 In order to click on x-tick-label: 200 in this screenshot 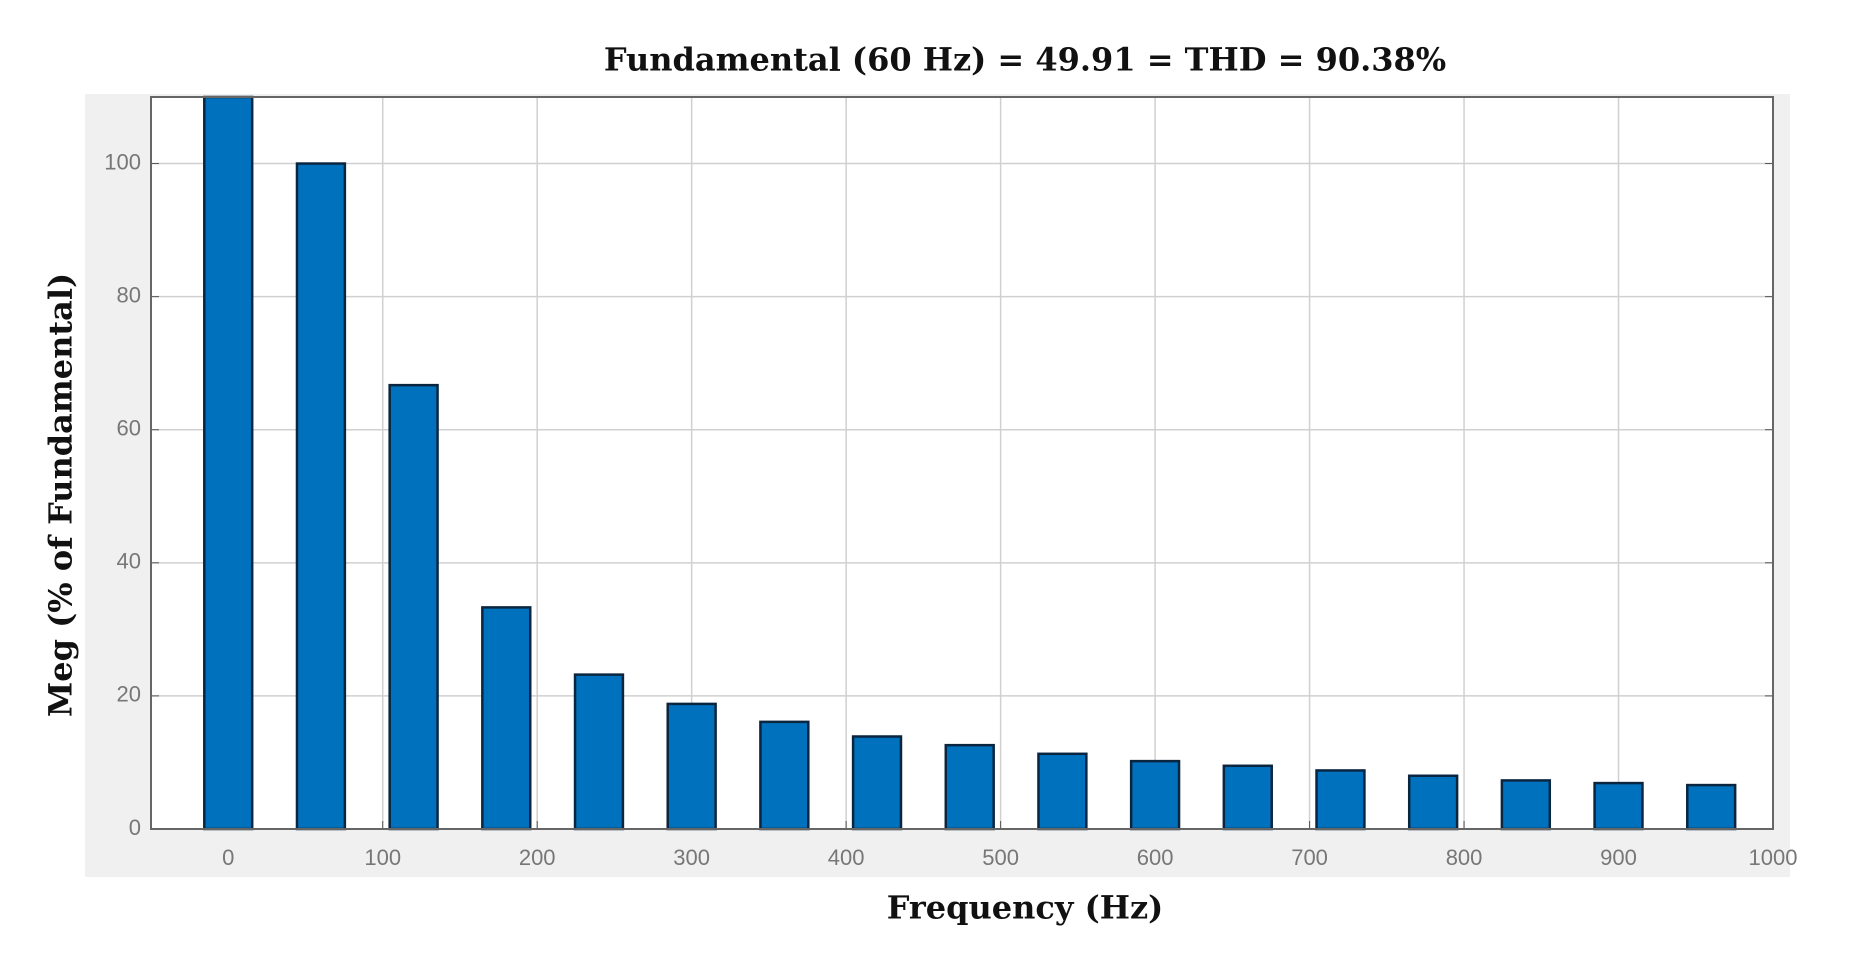, I will do `click(537, 857)`.